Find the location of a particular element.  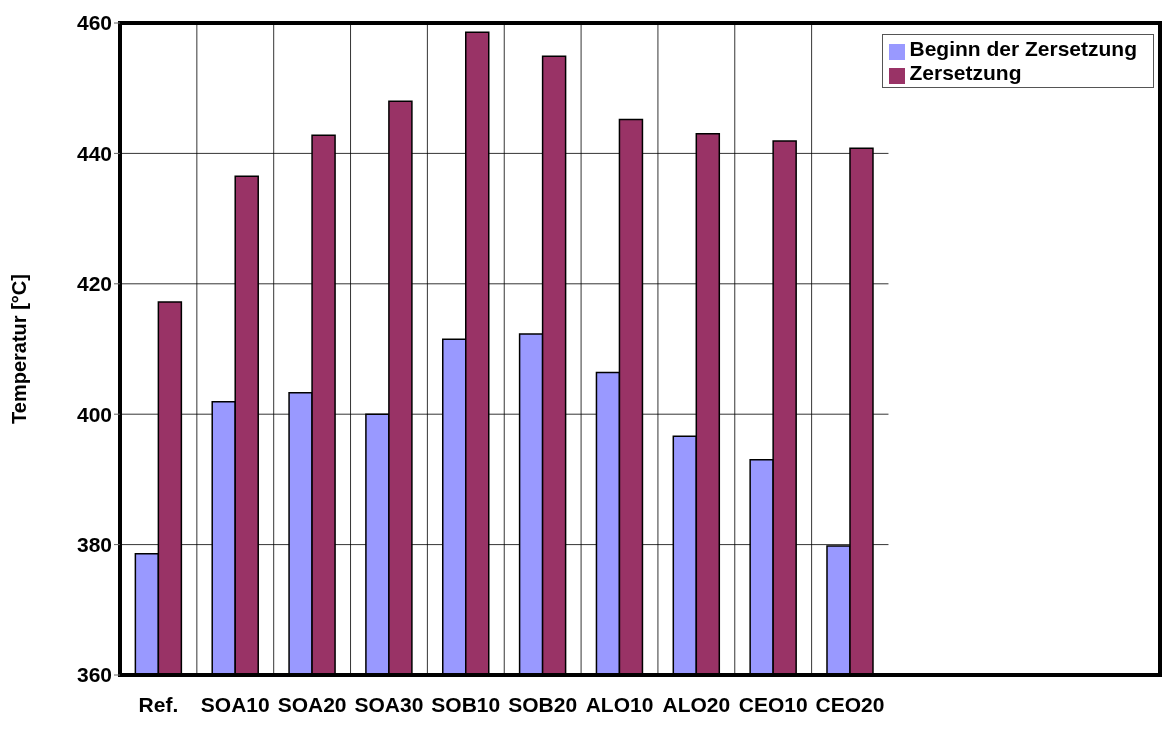

y-tick-label: 380 is located at coordinates (94, 545).